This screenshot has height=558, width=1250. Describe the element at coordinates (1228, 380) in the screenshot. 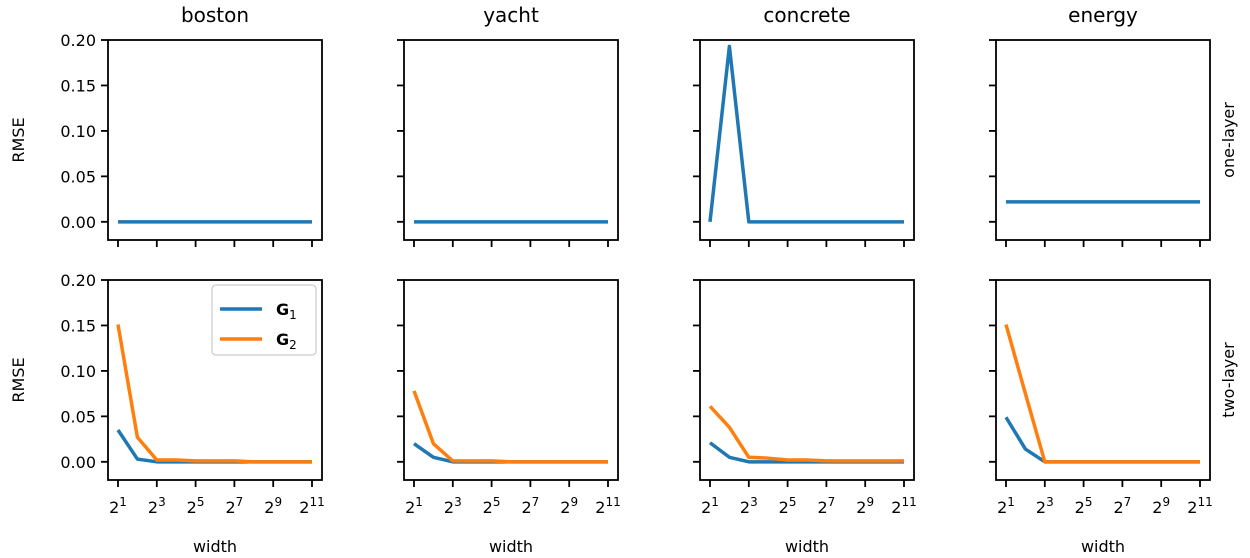

I see `row-label: two-layer` at that location.